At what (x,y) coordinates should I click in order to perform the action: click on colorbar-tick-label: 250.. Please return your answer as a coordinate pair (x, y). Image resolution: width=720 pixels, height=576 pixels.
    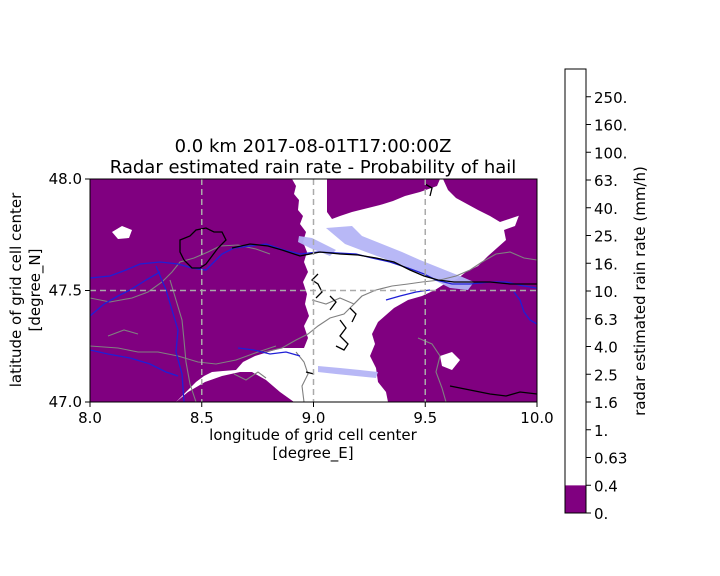
    Looking at the image, I should click on (610, 98).